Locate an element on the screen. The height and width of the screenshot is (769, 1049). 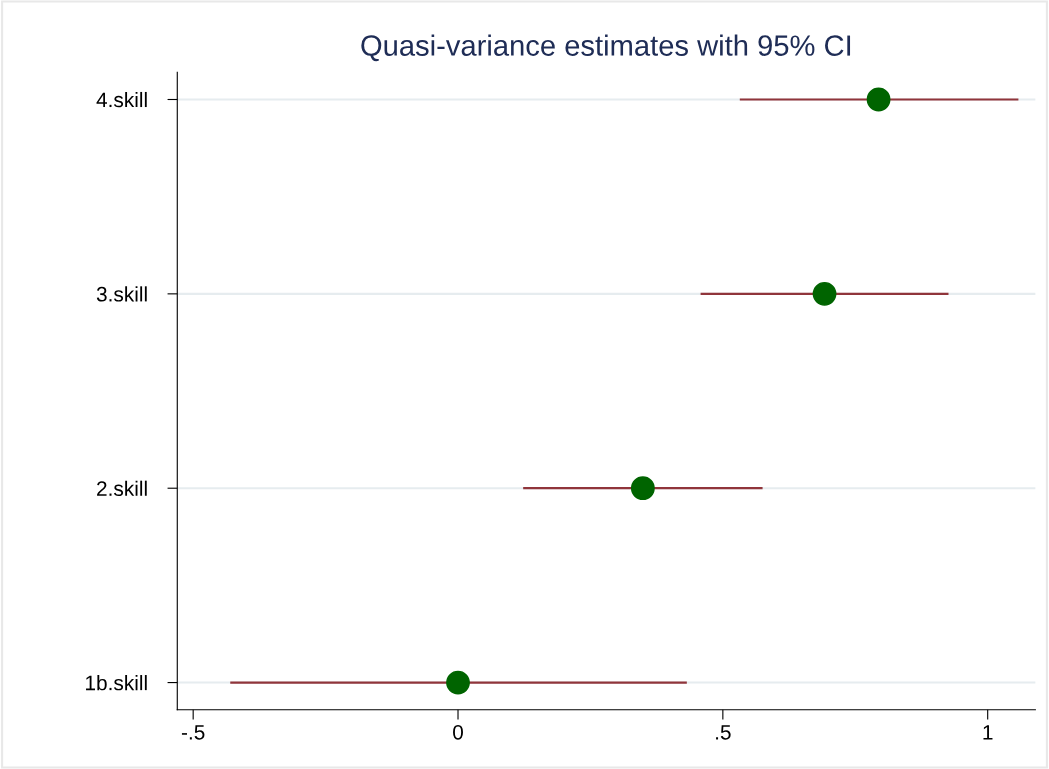
y-tick-label: 1b.skill is located at coordinates (116, 683).